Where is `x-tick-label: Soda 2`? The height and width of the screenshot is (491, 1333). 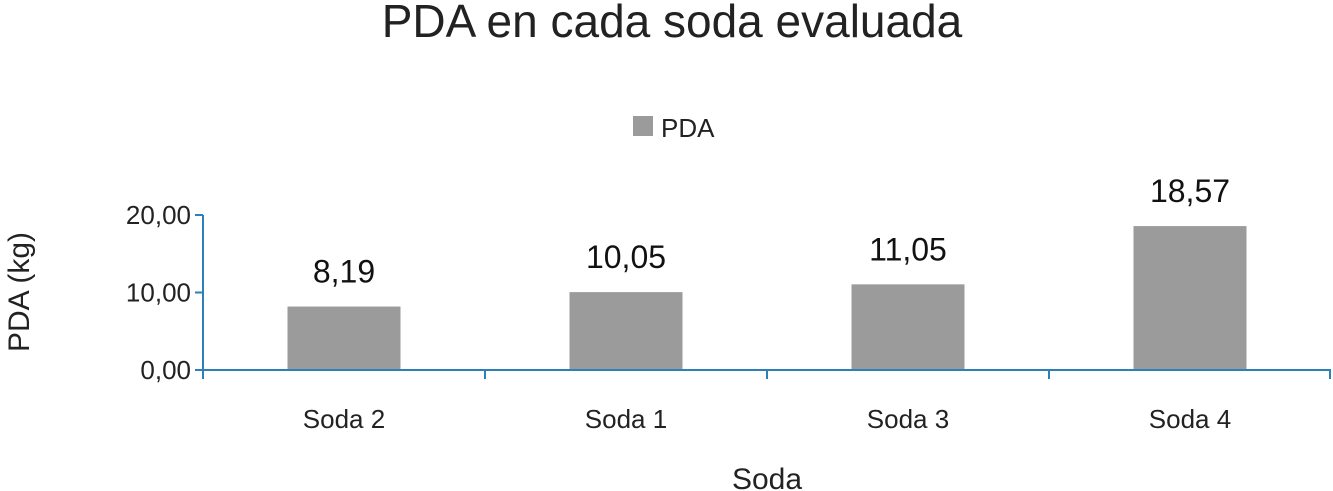
x-tick-label: Soda 2 is located at coordinates (344, 419).